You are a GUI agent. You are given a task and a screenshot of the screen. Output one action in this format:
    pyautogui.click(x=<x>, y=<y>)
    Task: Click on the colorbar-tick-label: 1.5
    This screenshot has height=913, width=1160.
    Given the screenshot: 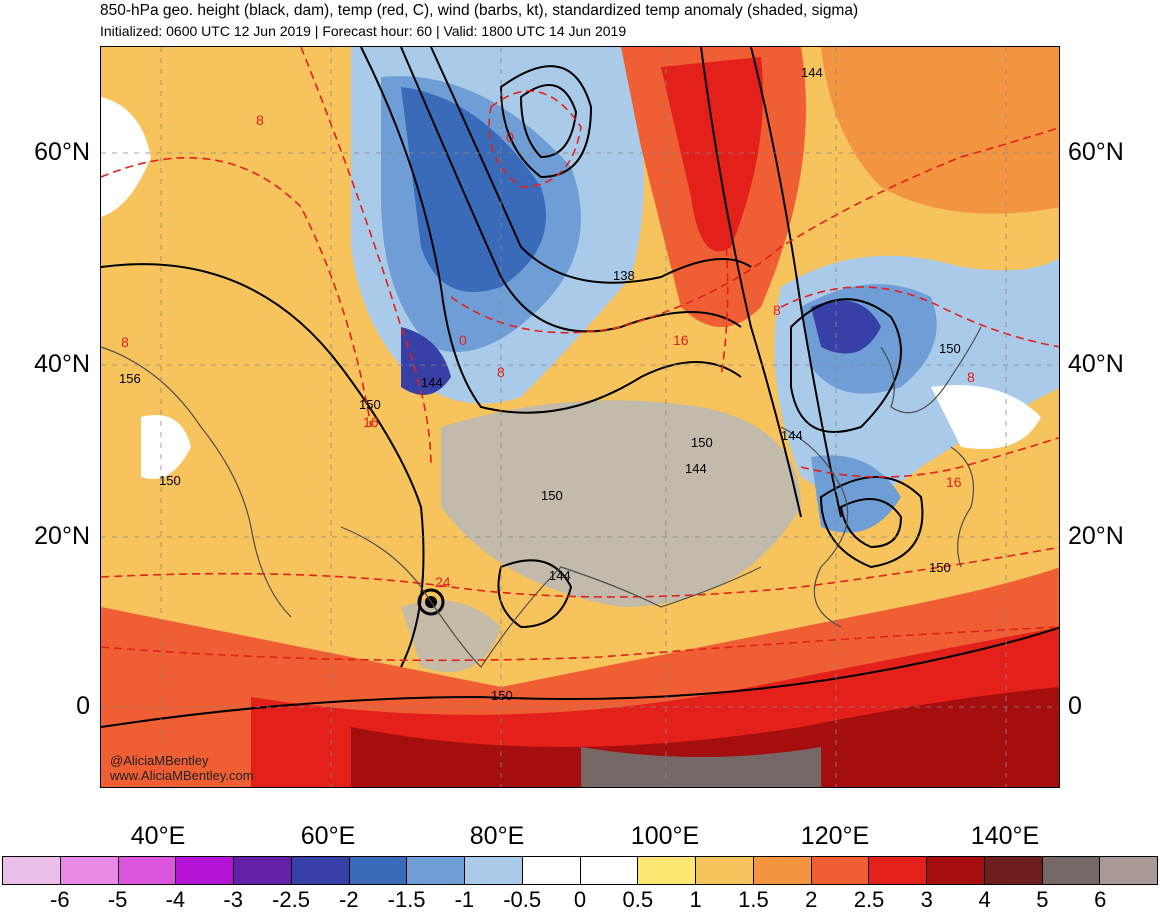 What is the action you would take?
    pyautogui.click(x=753, y=899)
    